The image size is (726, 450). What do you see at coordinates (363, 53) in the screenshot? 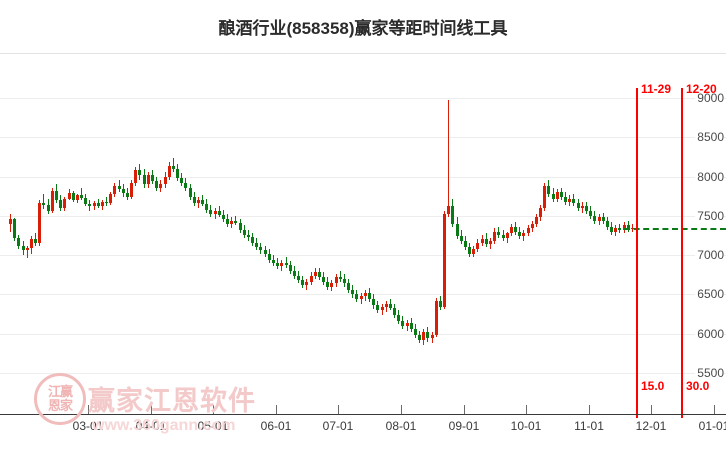
I see `title-divider` at bounding box center [363, 53].